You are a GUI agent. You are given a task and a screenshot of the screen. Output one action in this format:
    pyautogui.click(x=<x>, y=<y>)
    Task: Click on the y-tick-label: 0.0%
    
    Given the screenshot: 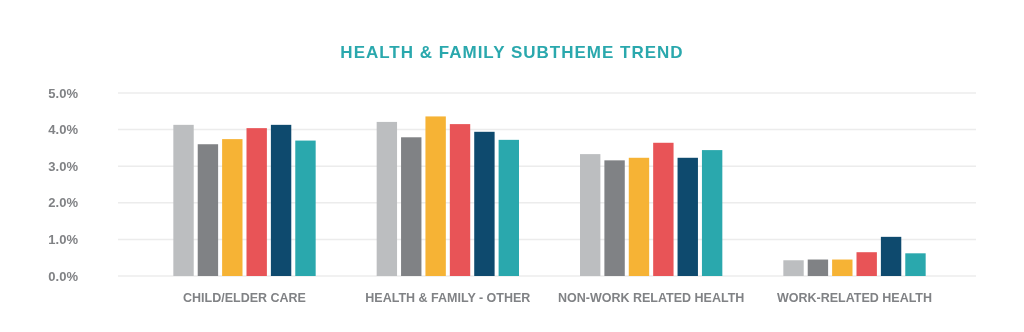 What is the action you would take?
    pyautogui.click(x=63, y=276)
    